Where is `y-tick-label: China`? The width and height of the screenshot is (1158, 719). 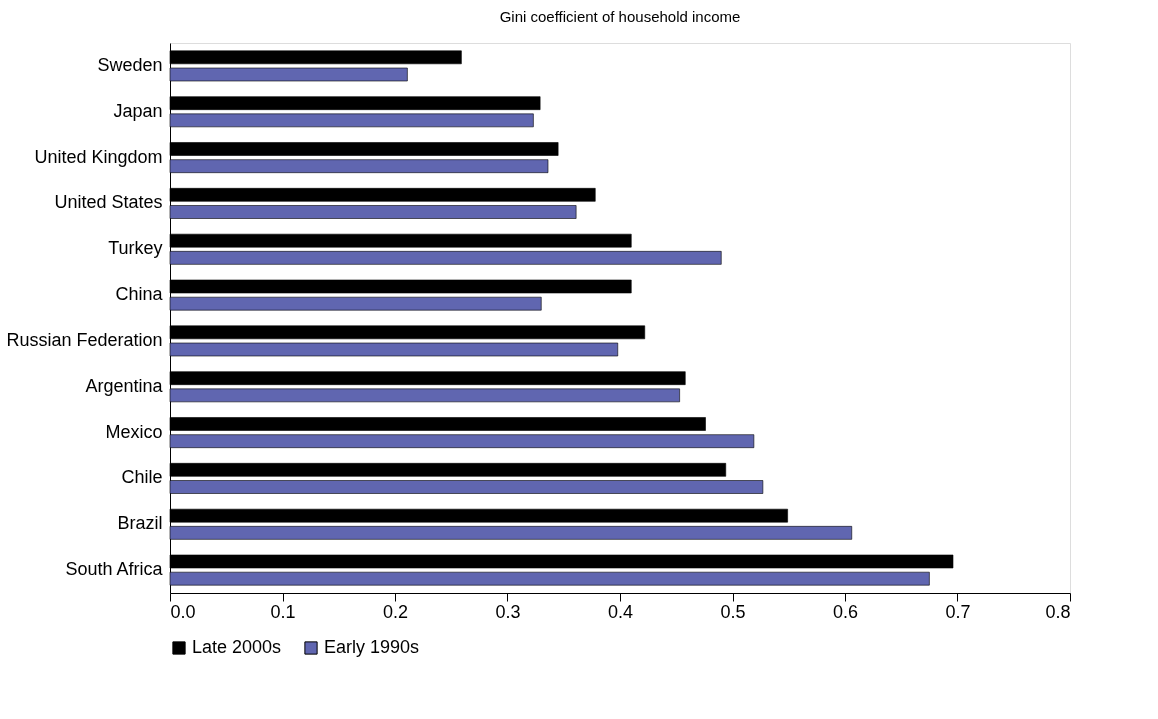 y-tick-label: China is located at coordinates (139, 294).